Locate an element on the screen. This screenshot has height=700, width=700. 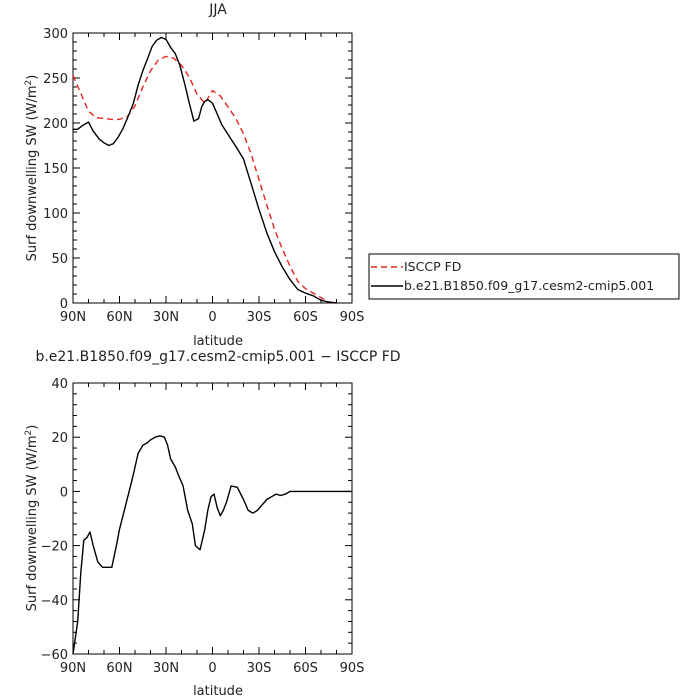
top-y-axis-label: Surf downwelling SW (W/m2) is located at coordinates (32, 168).